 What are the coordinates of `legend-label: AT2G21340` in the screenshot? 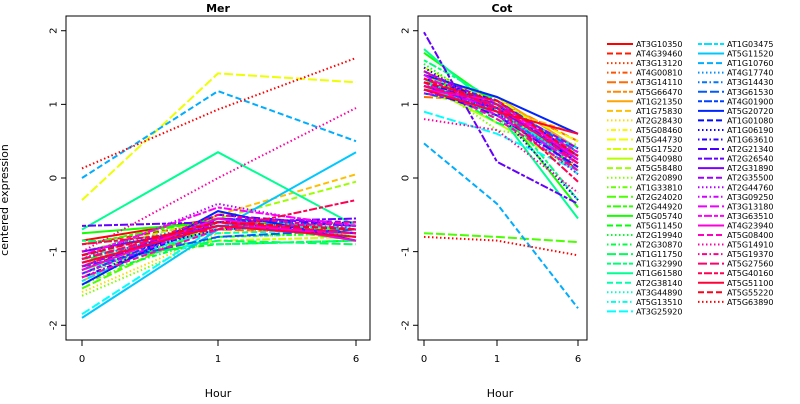 It's located at (750, 149).